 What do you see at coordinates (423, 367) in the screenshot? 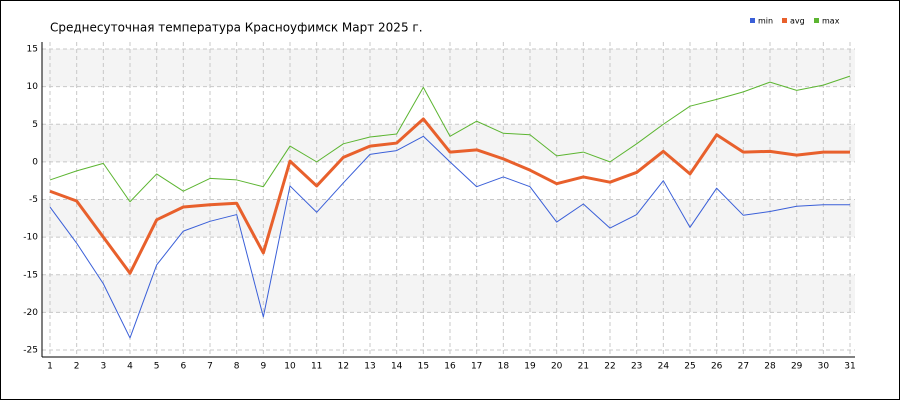
I see `x-tick-label: 15` at bounding box center [423, 367].